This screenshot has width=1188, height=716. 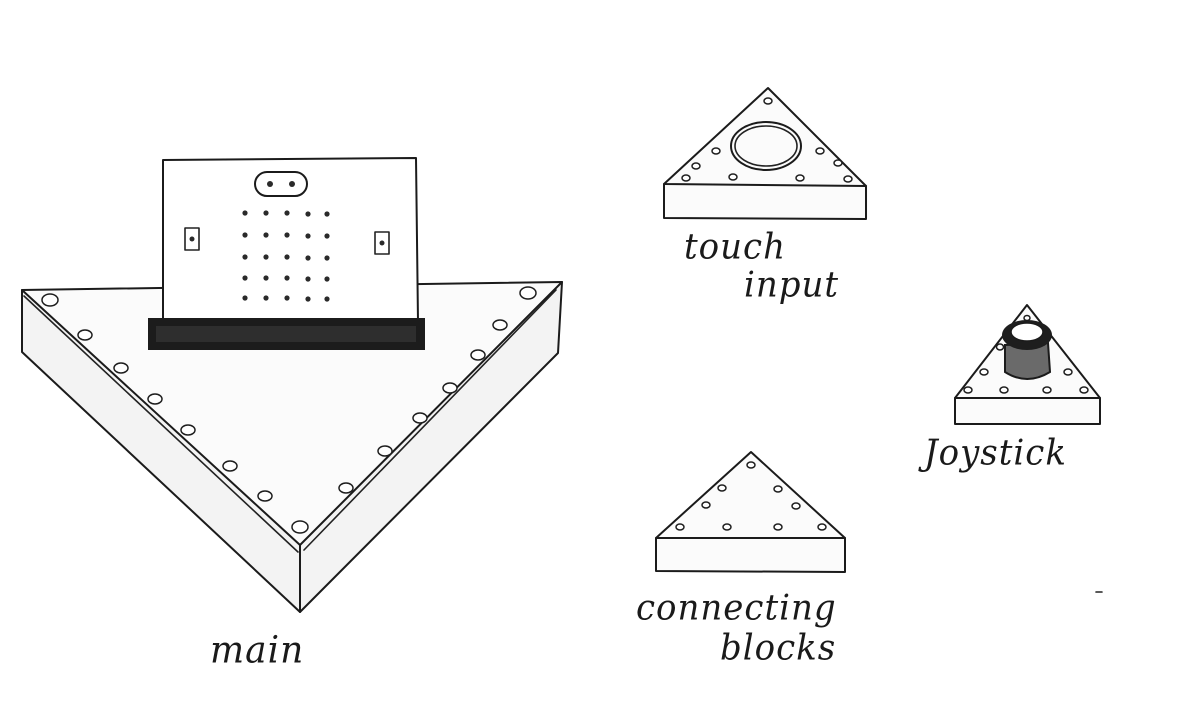 I want to click on touch-input-block-icon, so click(x=765, y=153).